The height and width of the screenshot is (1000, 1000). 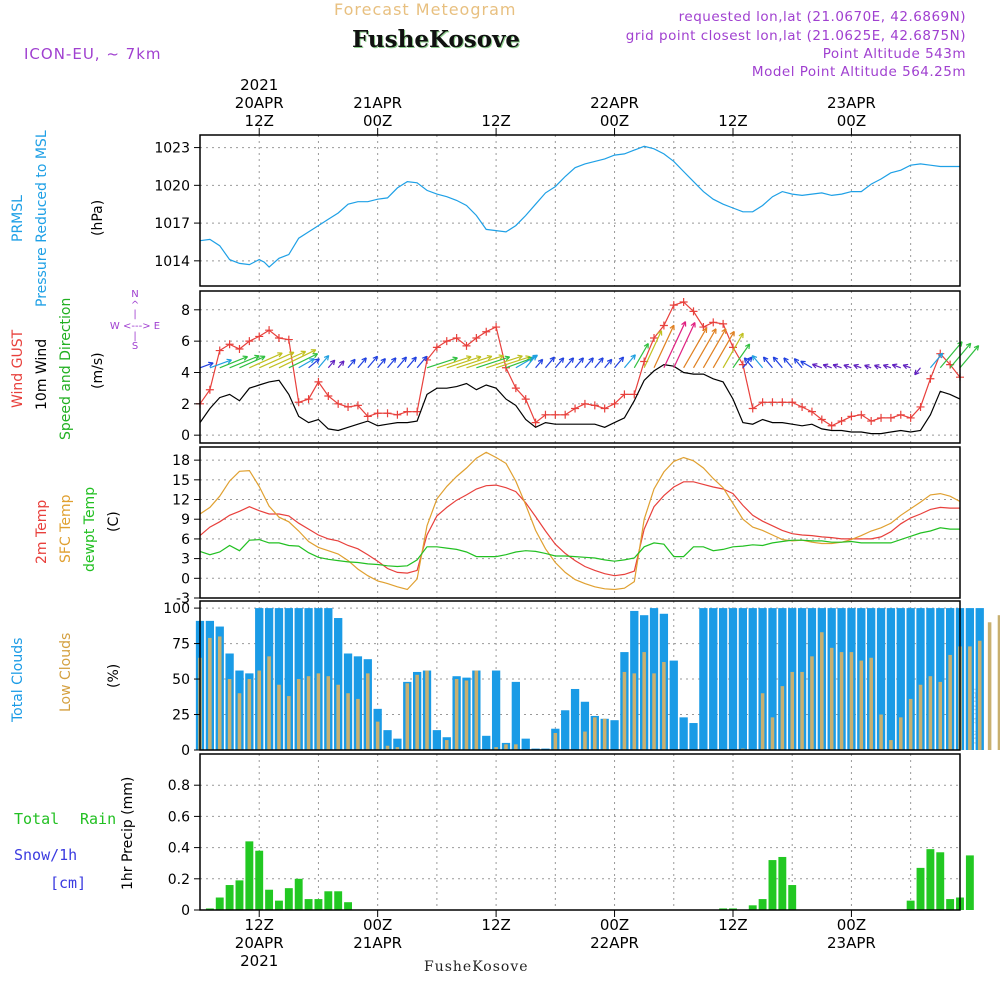 What do you see at coordinates (614, 943) in the screenshot?
I see `x-tick-label-bottom: 22APR` at bounding box center [614, 943].